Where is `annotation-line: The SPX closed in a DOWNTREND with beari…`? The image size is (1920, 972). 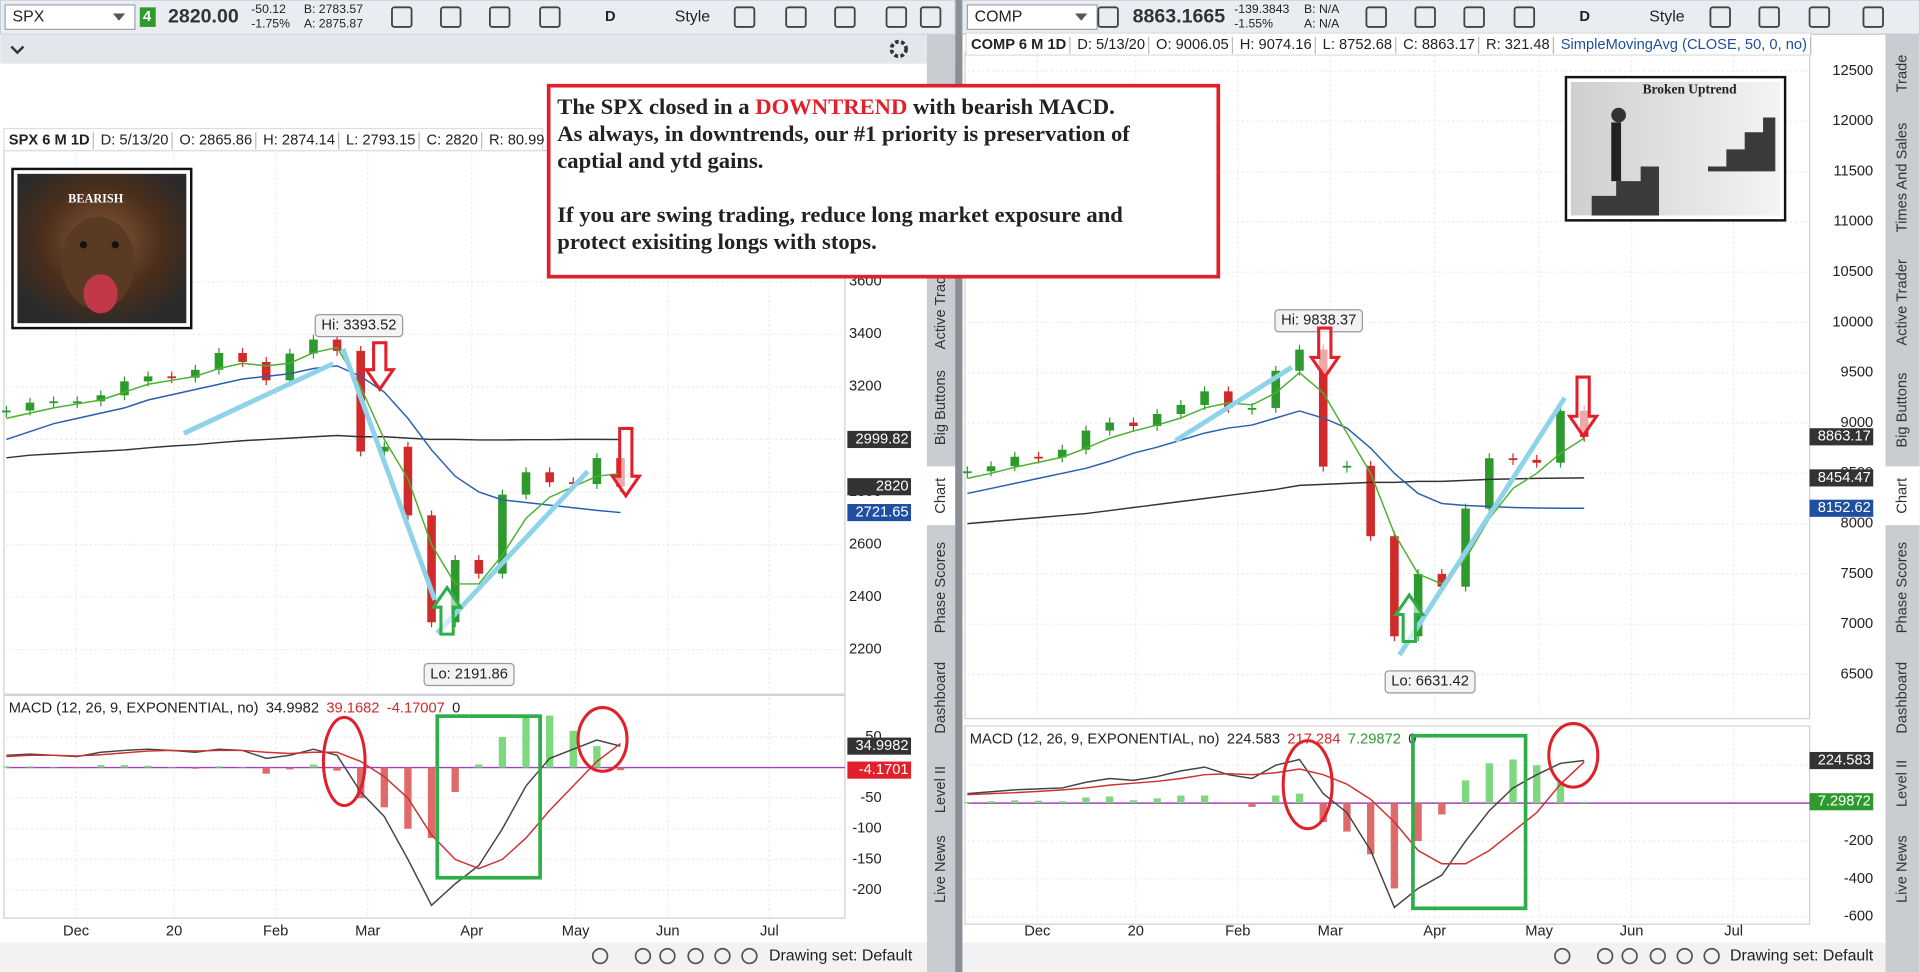 annotation-line: The SPX closed in a DOWNTREND with beari… is located at coordinates (836, 106).